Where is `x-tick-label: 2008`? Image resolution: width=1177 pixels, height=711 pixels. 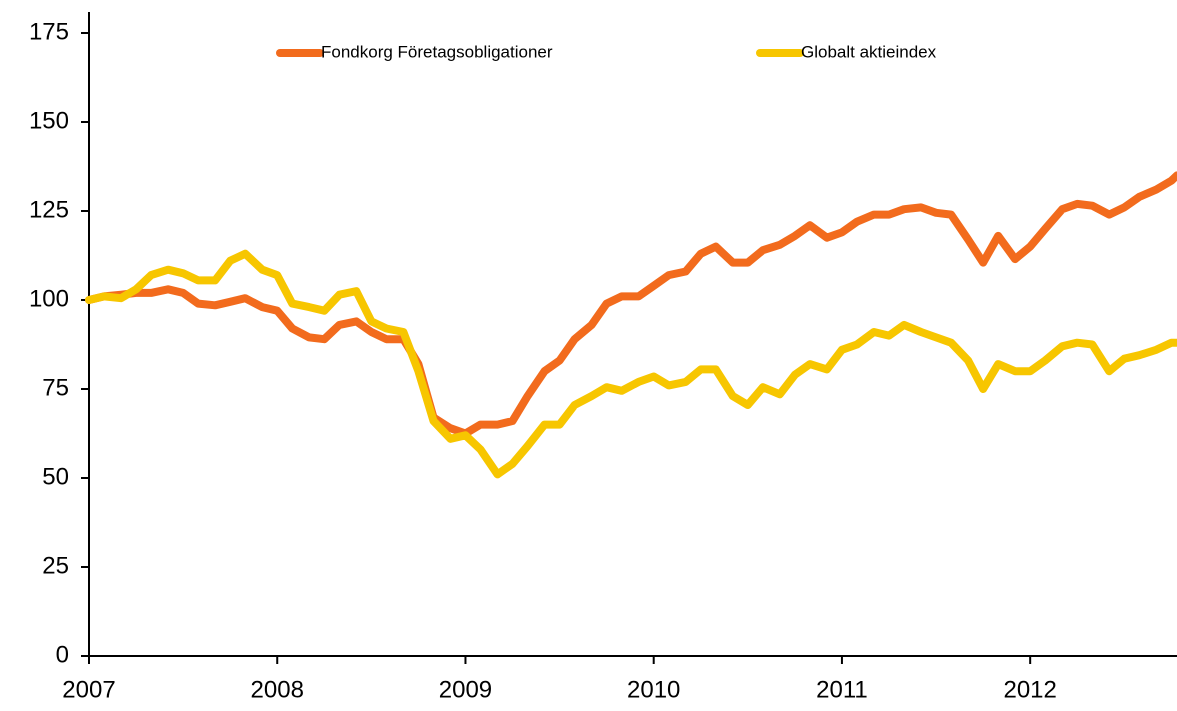
x-tick-label: 2008 is located at coordinates (277, 689).